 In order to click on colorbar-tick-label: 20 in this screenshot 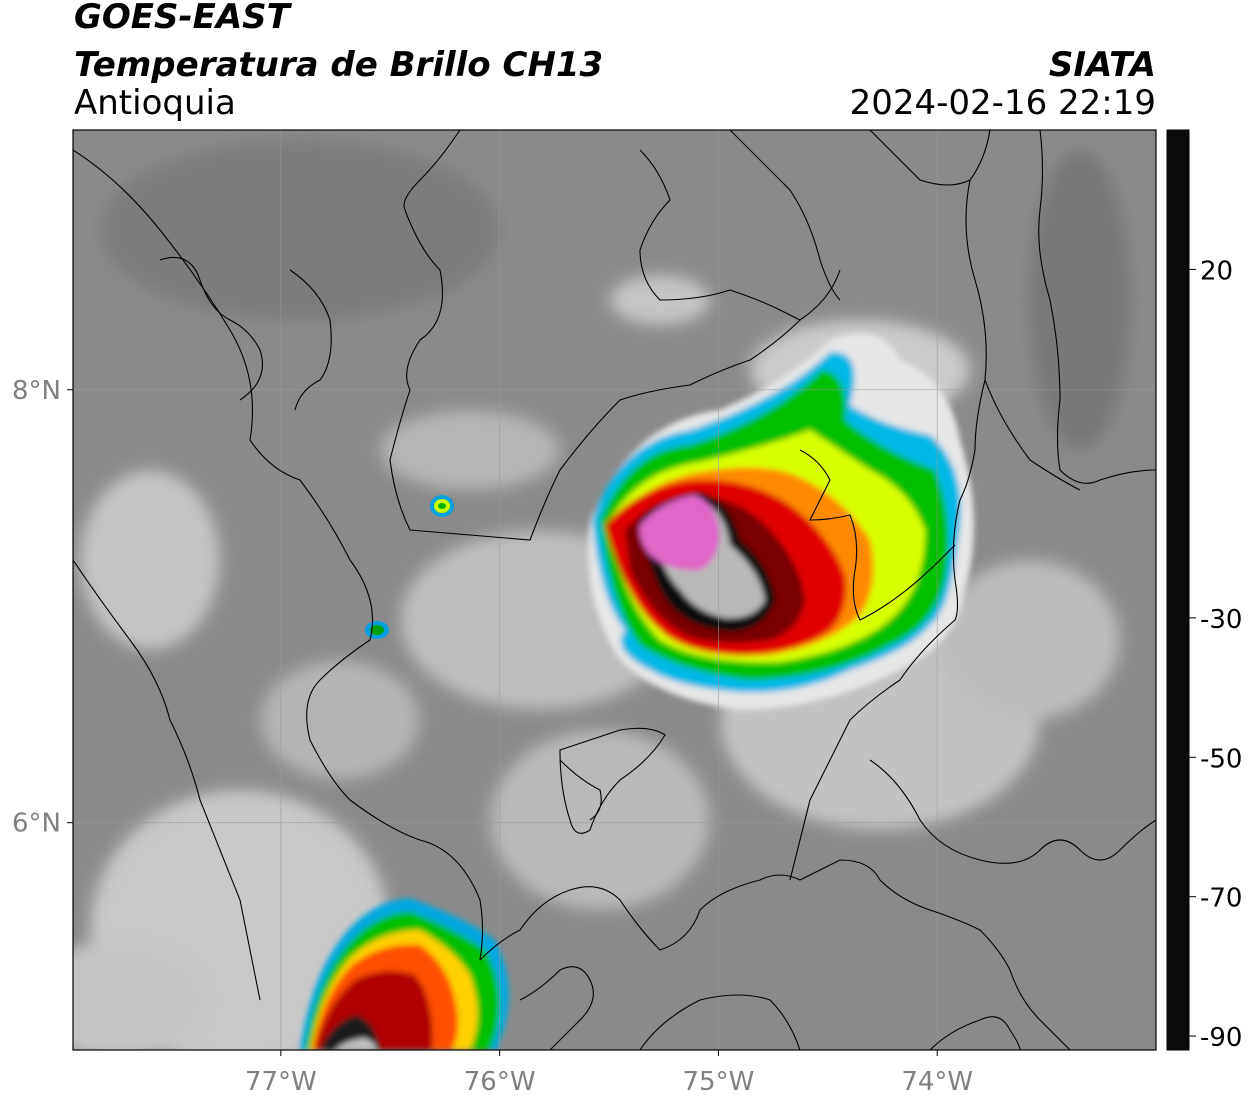, I will do `click(1216, 271)`.